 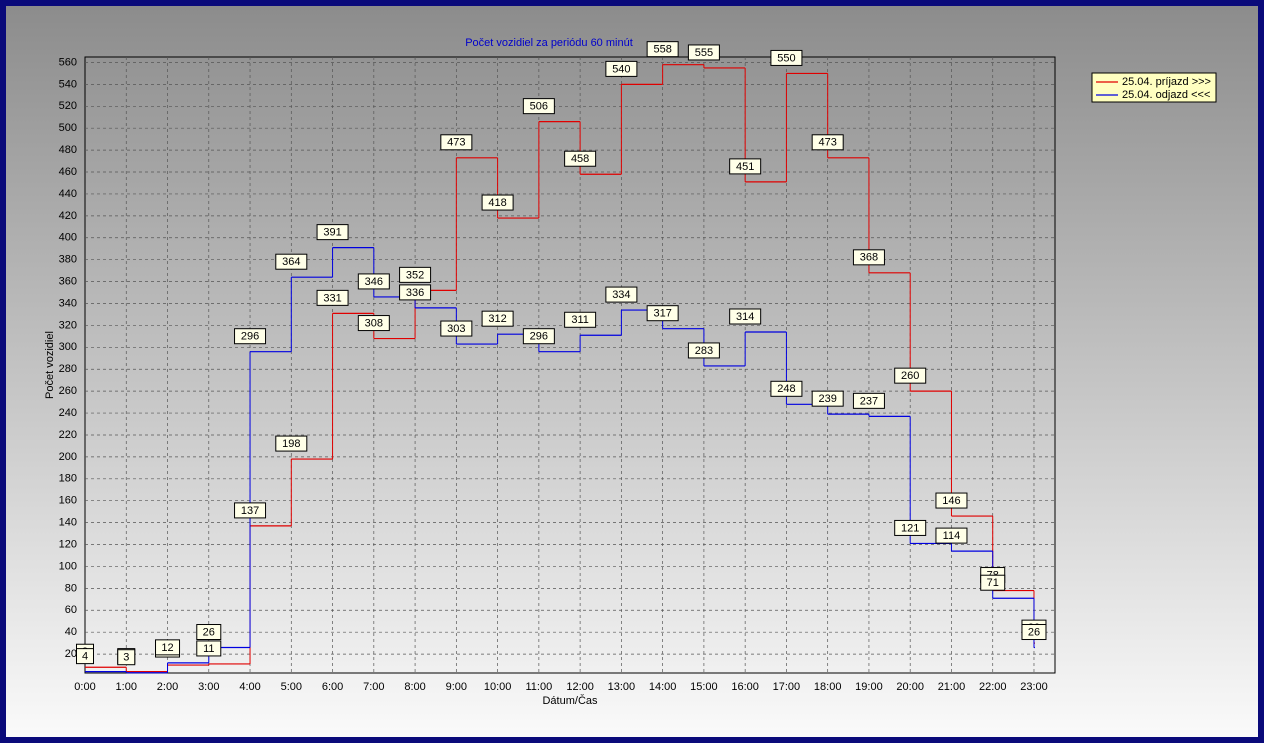 What do you see at coordinates (208, 687) in the screenshot?
I see `x-tick-label: 3:00` at bounding box center [208, 687].